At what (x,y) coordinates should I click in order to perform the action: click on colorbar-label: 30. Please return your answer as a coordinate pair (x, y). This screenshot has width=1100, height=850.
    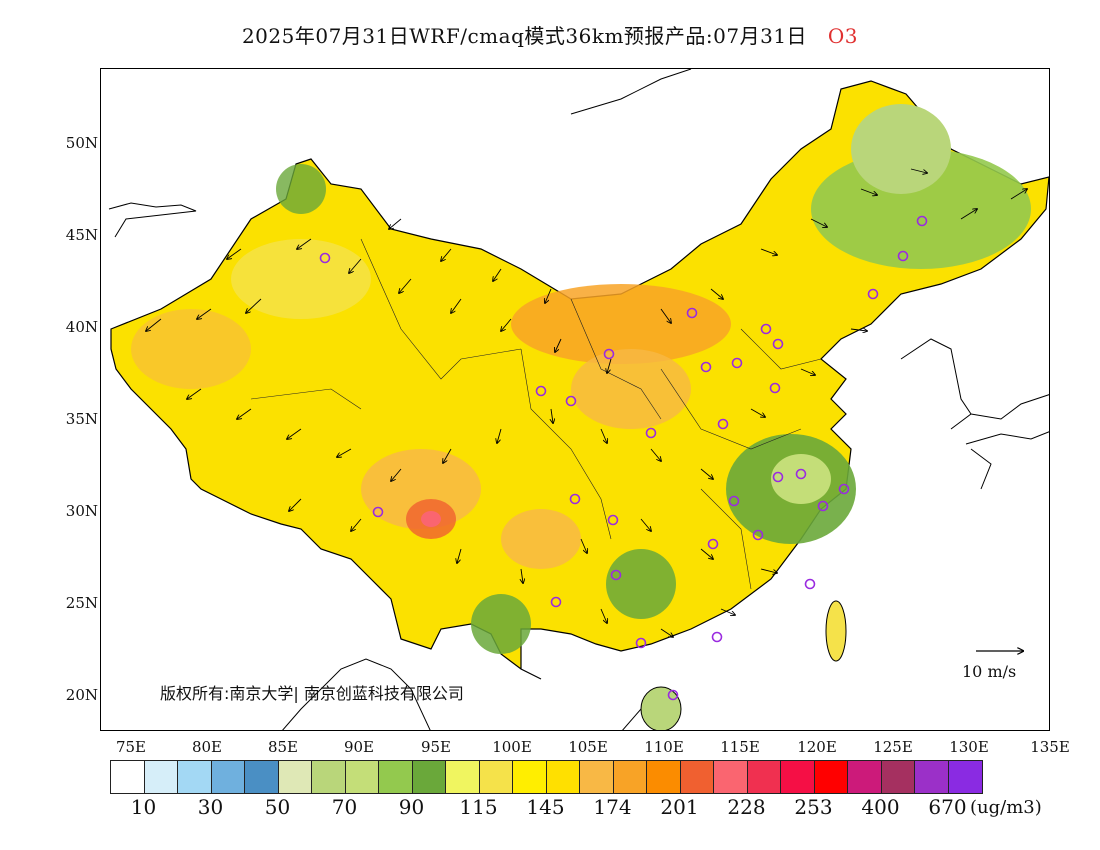
    Looking at the image, I should click on (210, 807).